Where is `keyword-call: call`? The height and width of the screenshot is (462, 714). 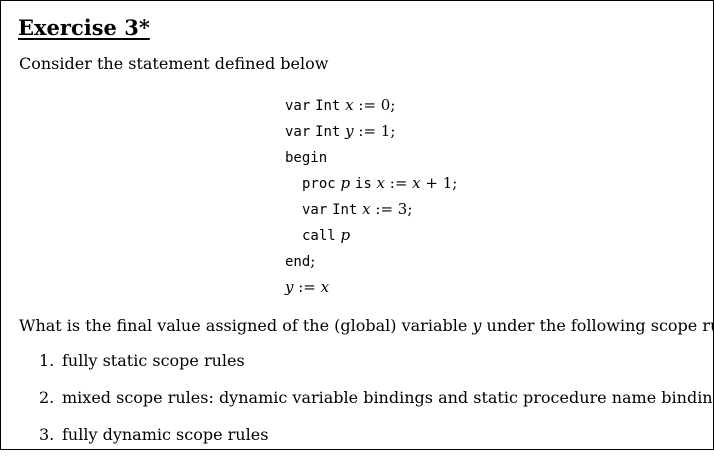
keyword-call: call is located at coordinates (319, 236).